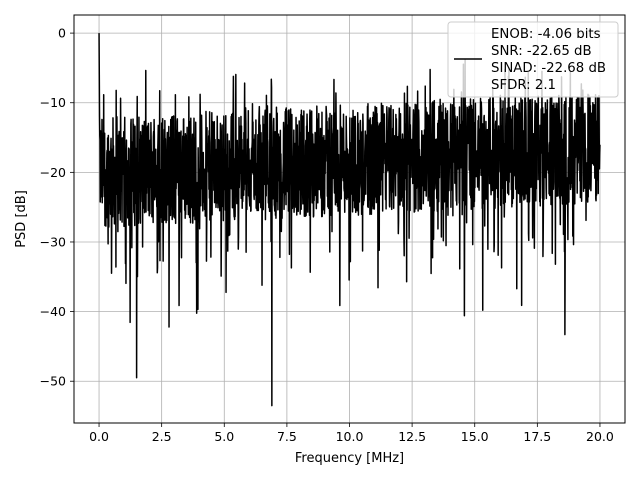 The image size is (640, 480). I want to click on legend-text-sinad: SINAD: -22.68 dB, so click(548, 68).